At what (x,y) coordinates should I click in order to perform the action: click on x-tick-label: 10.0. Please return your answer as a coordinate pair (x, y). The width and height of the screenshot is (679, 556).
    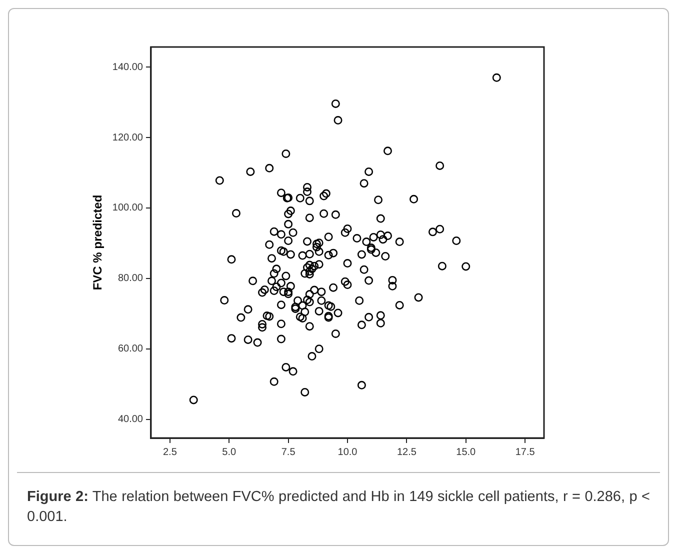
    Looking at the image, I should click on (348, 452).